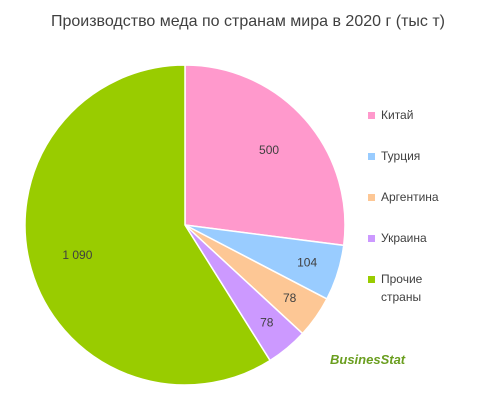  I want to click on legend-item: Турция, so click(418, 156).